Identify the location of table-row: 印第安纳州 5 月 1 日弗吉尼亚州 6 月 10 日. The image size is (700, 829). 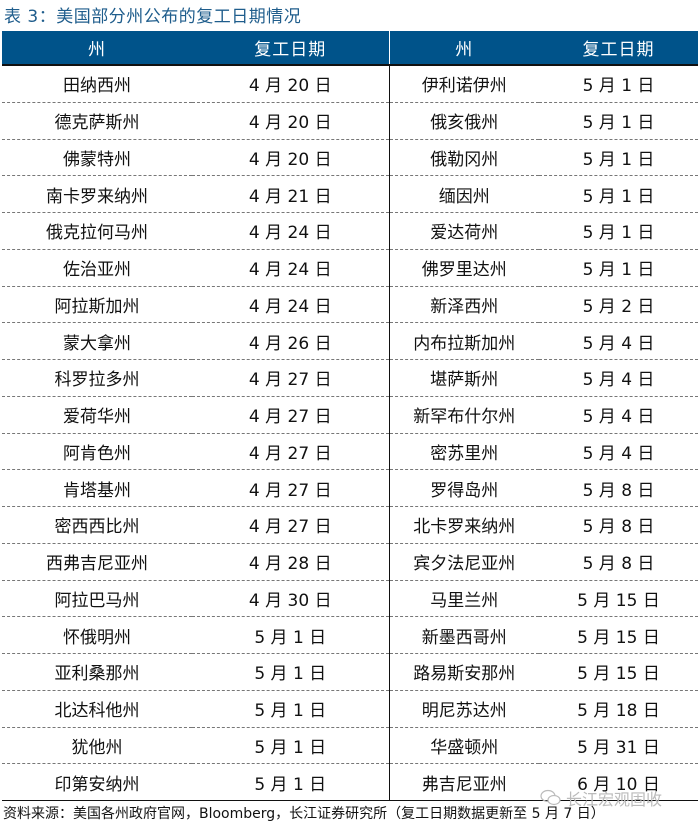
(350, 782).